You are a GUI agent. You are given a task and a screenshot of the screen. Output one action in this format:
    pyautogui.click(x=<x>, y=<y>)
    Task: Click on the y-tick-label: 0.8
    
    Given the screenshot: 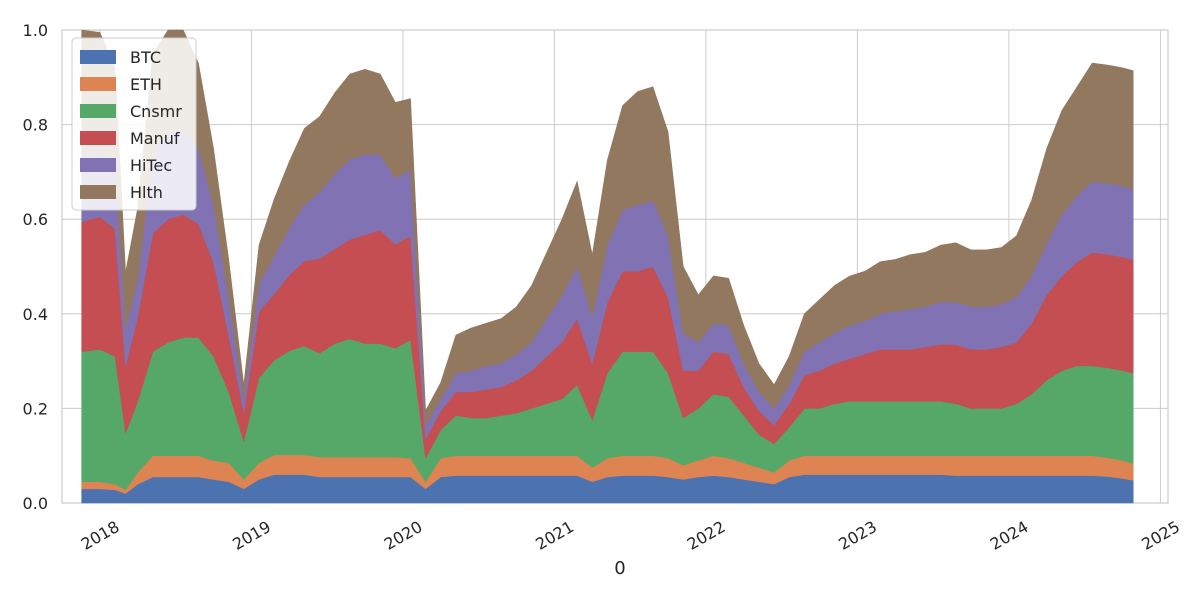 What is the action you would take?
    pyautogui.click(x=35, y=125)
    